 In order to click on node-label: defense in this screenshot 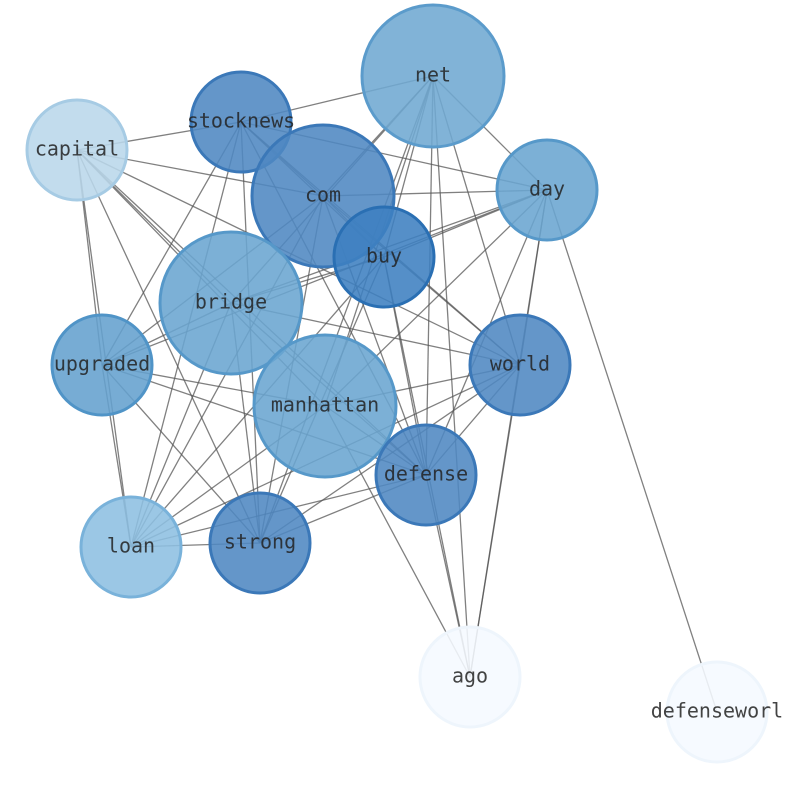, I will do `click(426, 474)`.